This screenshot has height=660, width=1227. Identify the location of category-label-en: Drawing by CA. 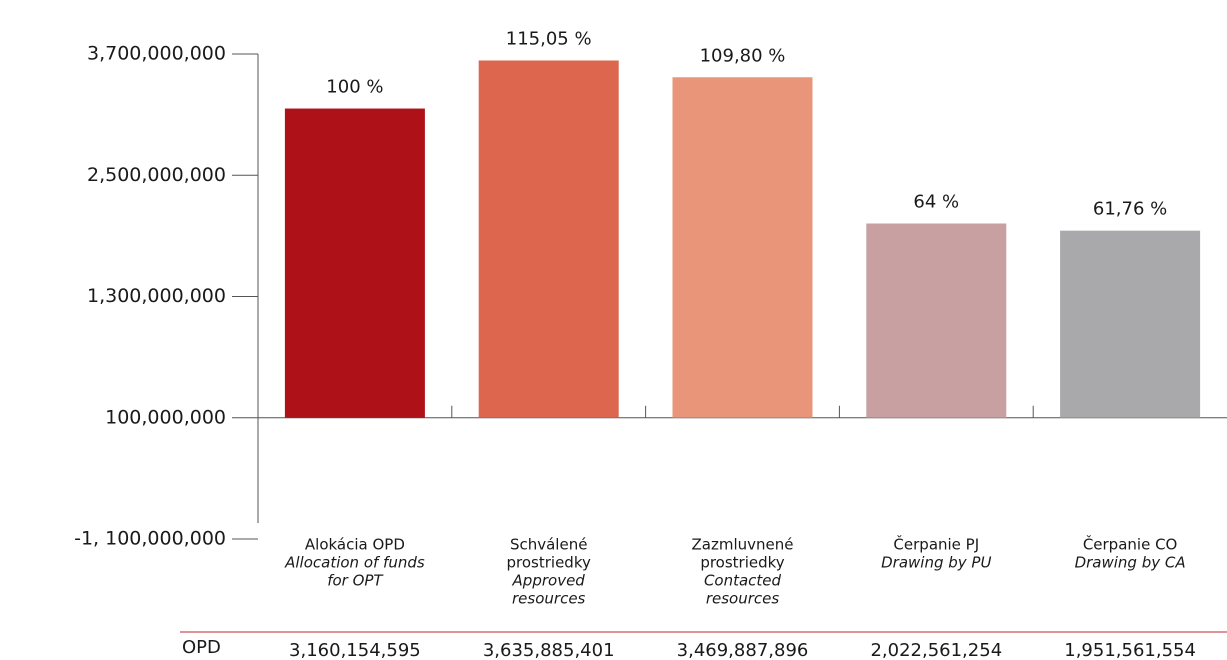
(1130, 563).